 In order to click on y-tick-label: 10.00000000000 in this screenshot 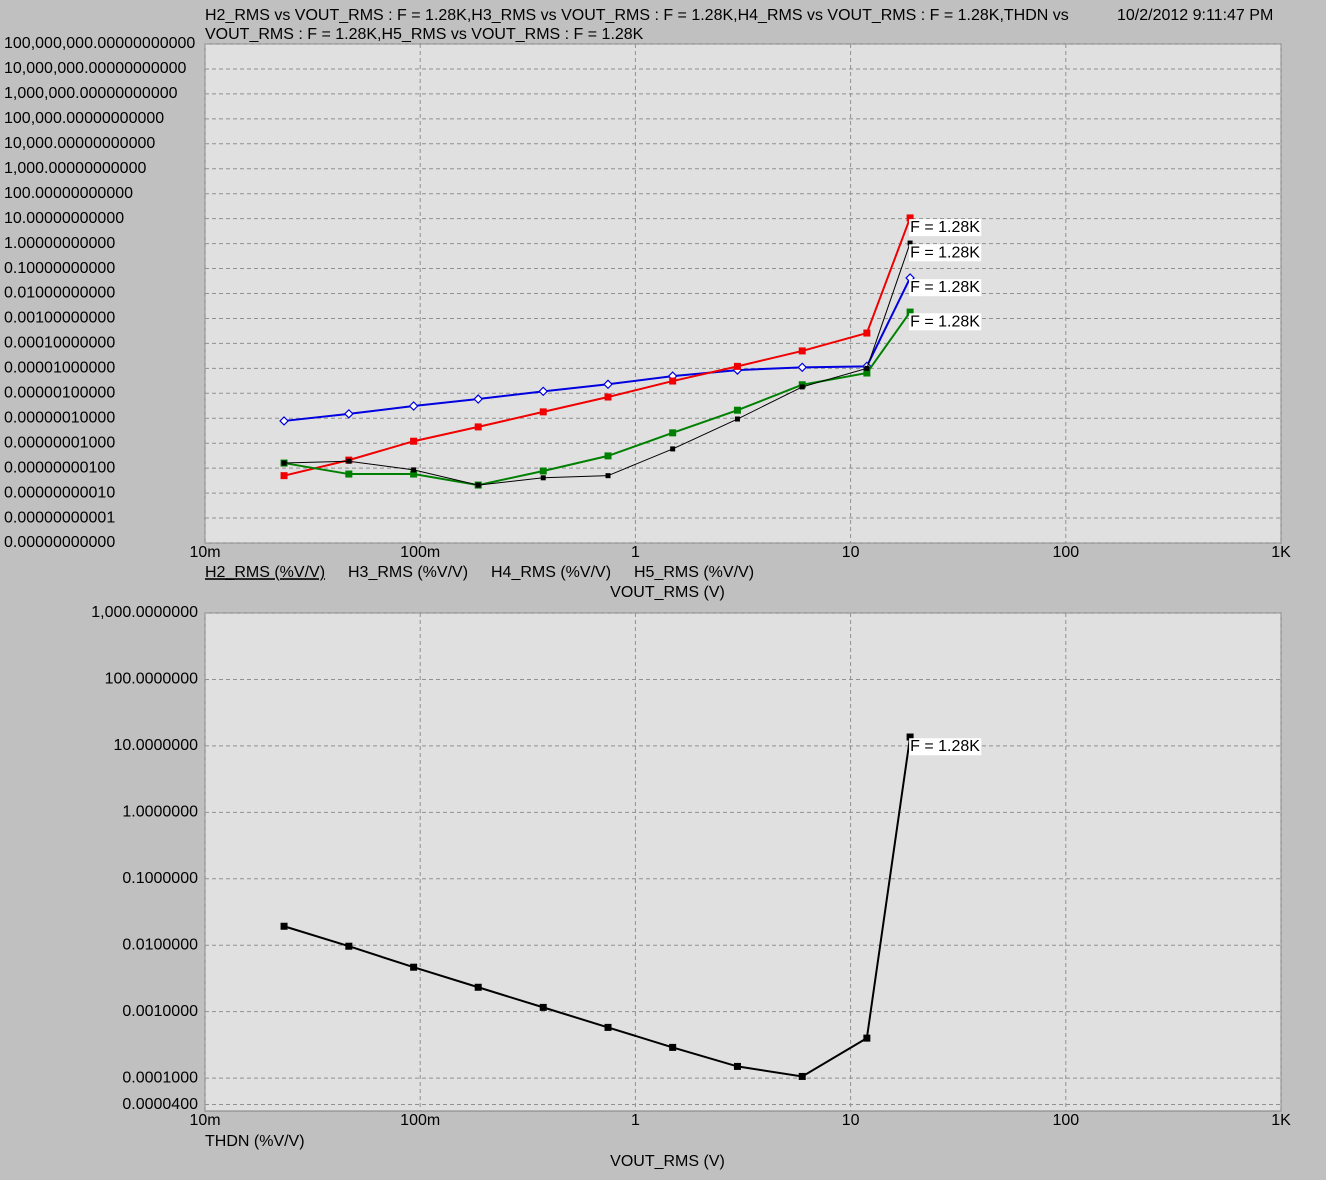, I will do `click(64, 218)`.